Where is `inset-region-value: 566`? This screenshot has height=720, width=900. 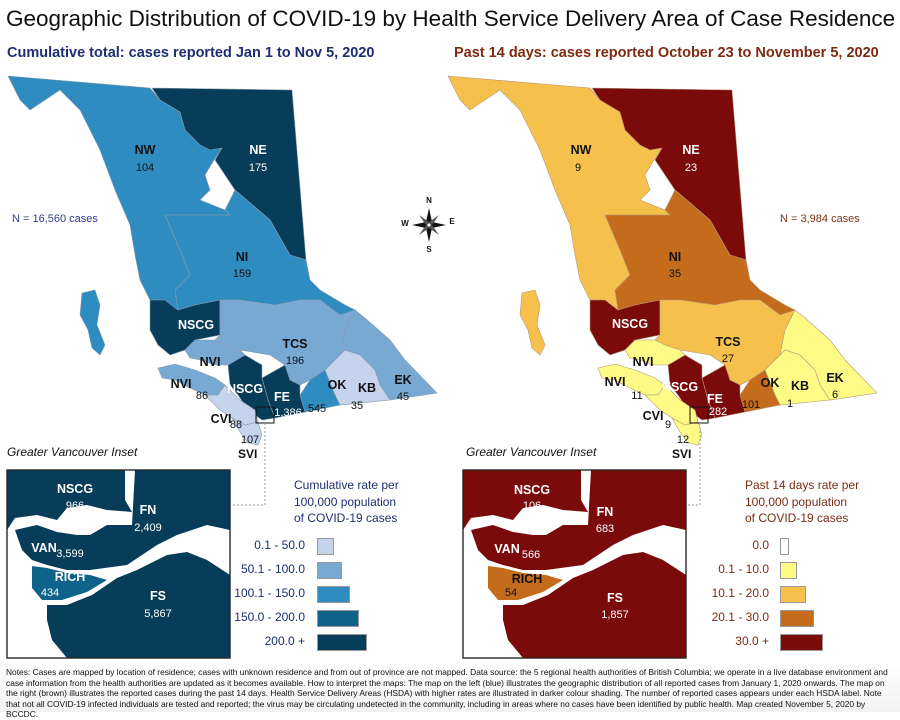
inset-region-value: 566 is located at coordinates (531, 555).